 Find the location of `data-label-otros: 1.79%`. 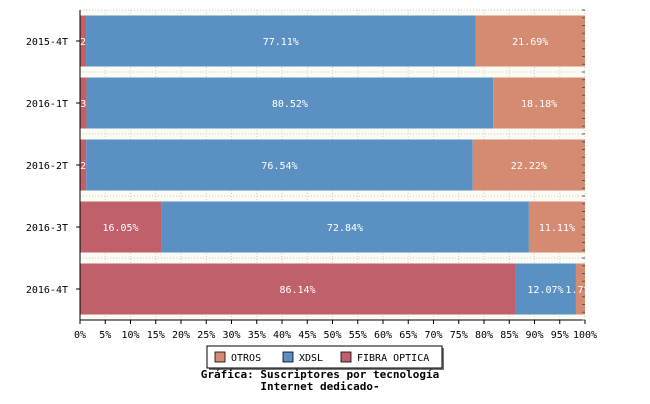

data-label-otros: 1.79% is located at coordinates (580, 290).